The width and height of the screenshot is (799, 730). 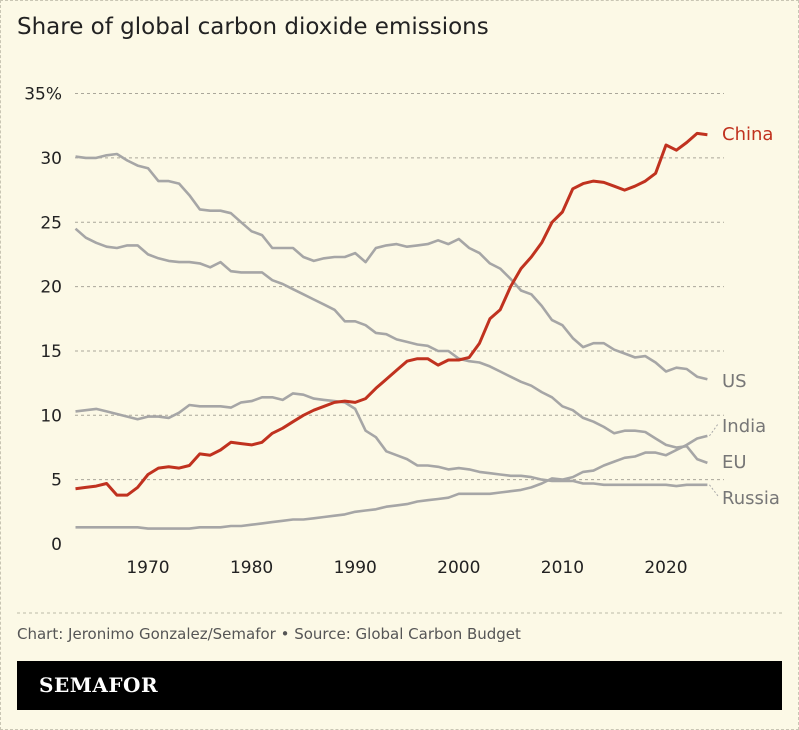 I want to click on y-tick-label: 0, so click(x=56, y=545).